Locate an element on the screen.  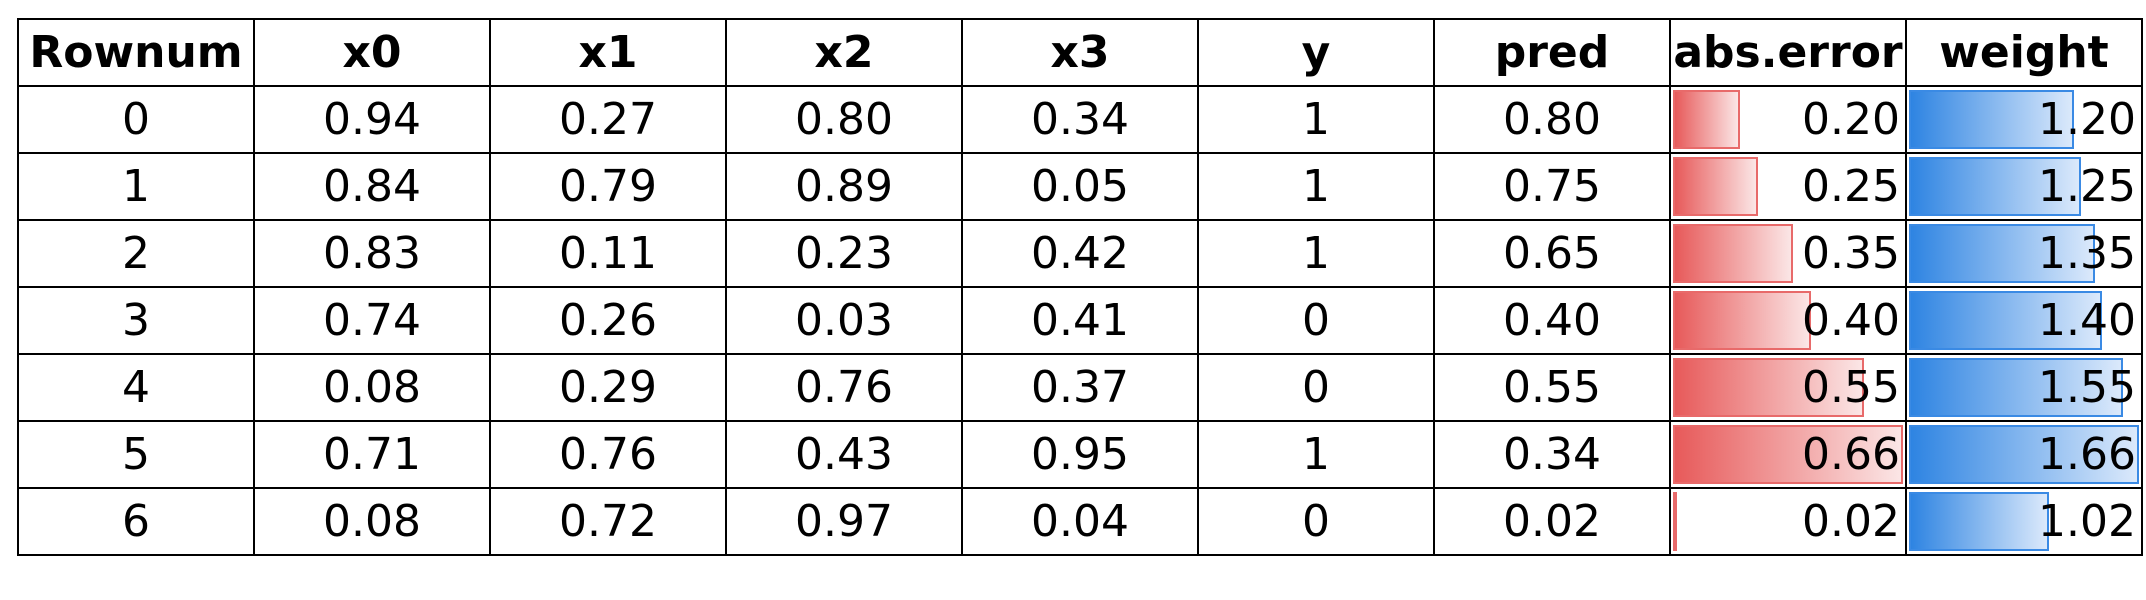
header-x2: x2 is located at coordinates (844, 52).